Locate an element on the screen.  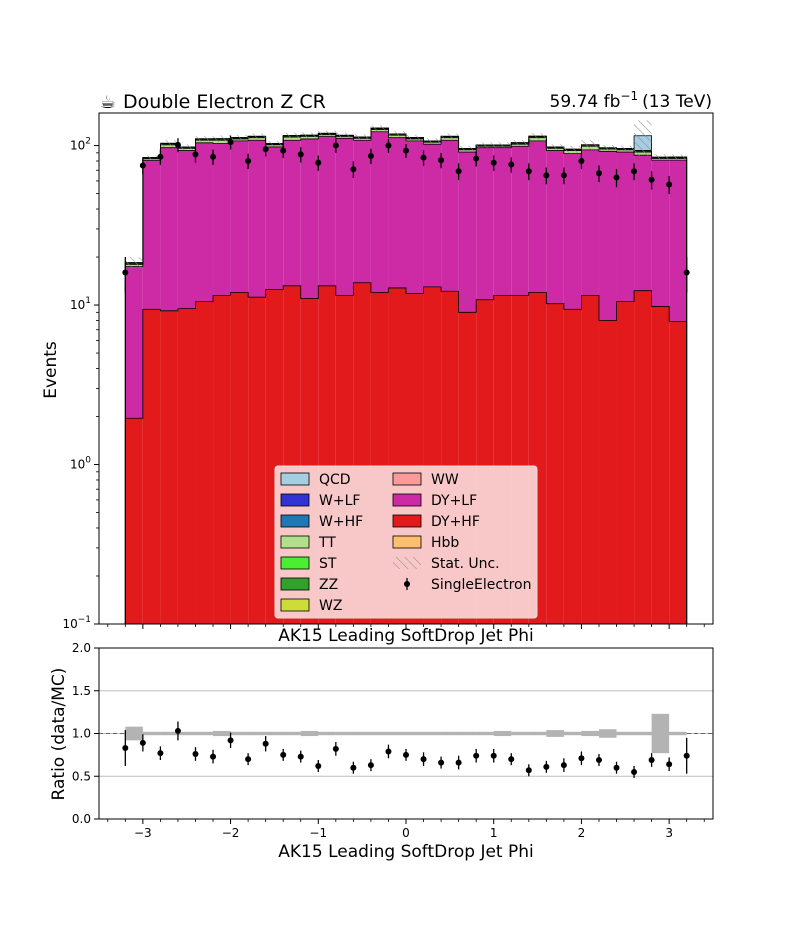
ratio-plot-frame is located at coordinates (406, 733).